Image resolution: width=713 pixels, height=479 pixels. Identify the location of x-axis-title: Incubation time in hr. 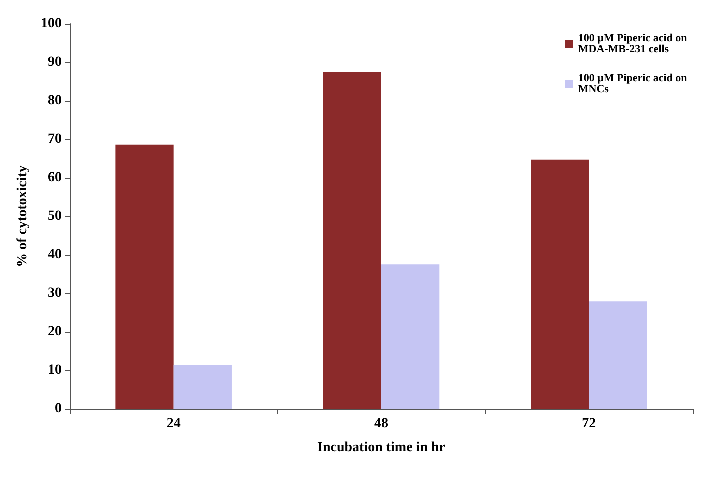
(382, 448).